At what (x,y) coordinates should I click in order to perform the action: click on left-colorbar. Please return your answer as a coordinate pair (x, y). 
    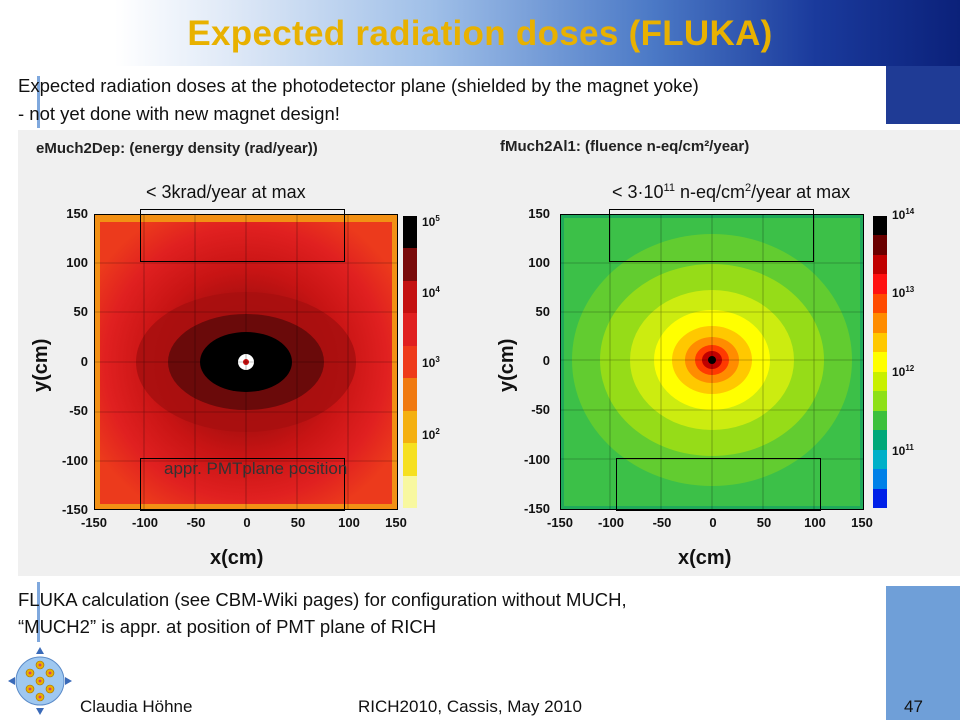
    Looking at the image, I should click on (410, 362).